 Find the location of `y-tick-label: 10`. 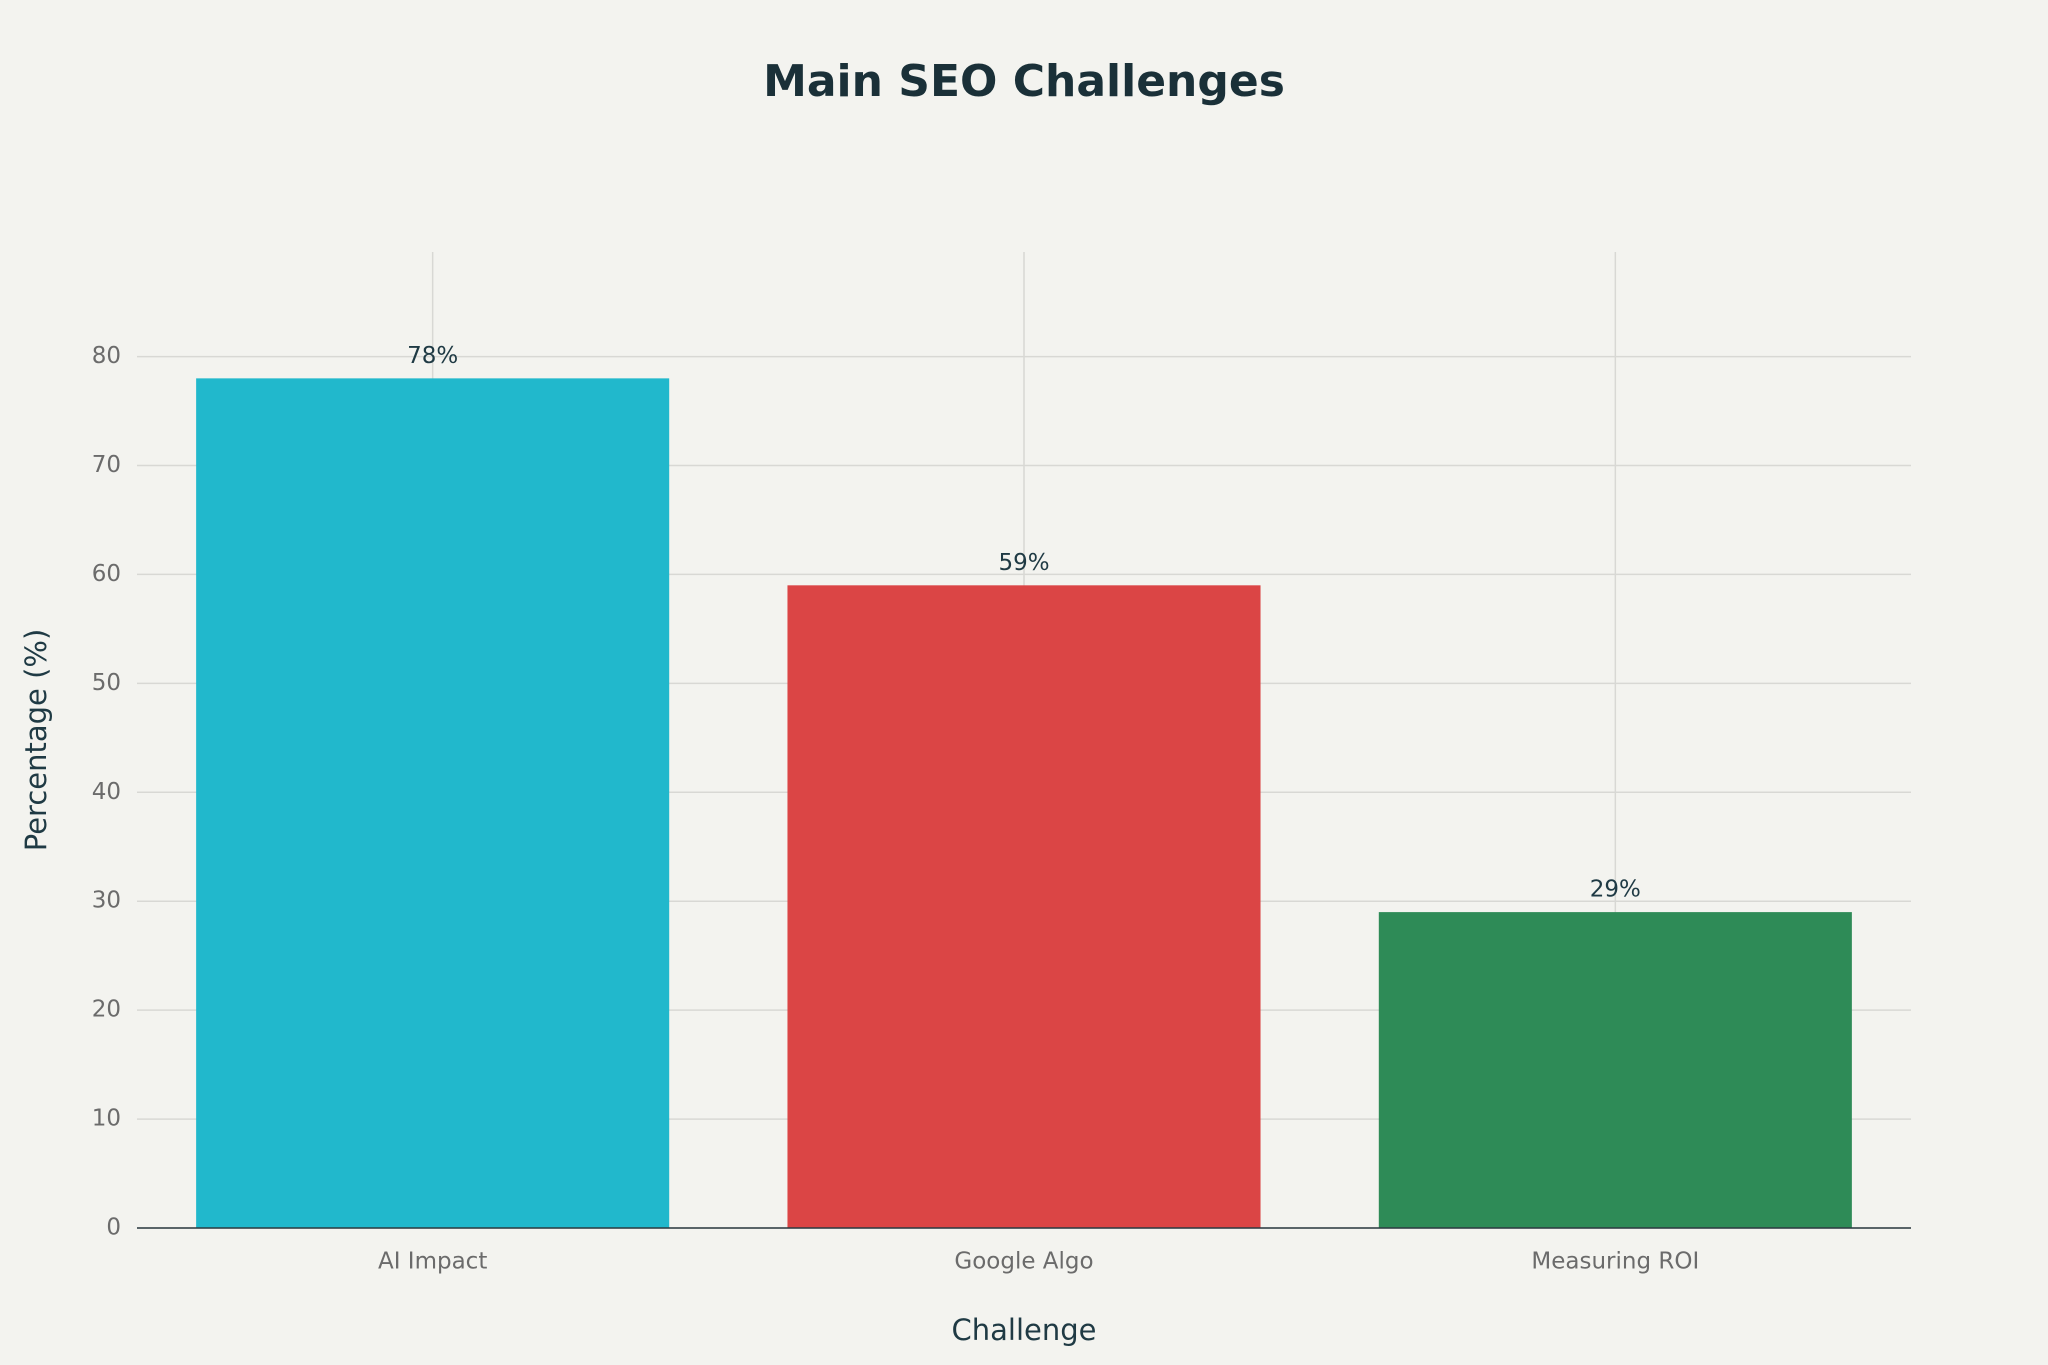

y-tick-label: 10 is located at coordinates (106, 1119).